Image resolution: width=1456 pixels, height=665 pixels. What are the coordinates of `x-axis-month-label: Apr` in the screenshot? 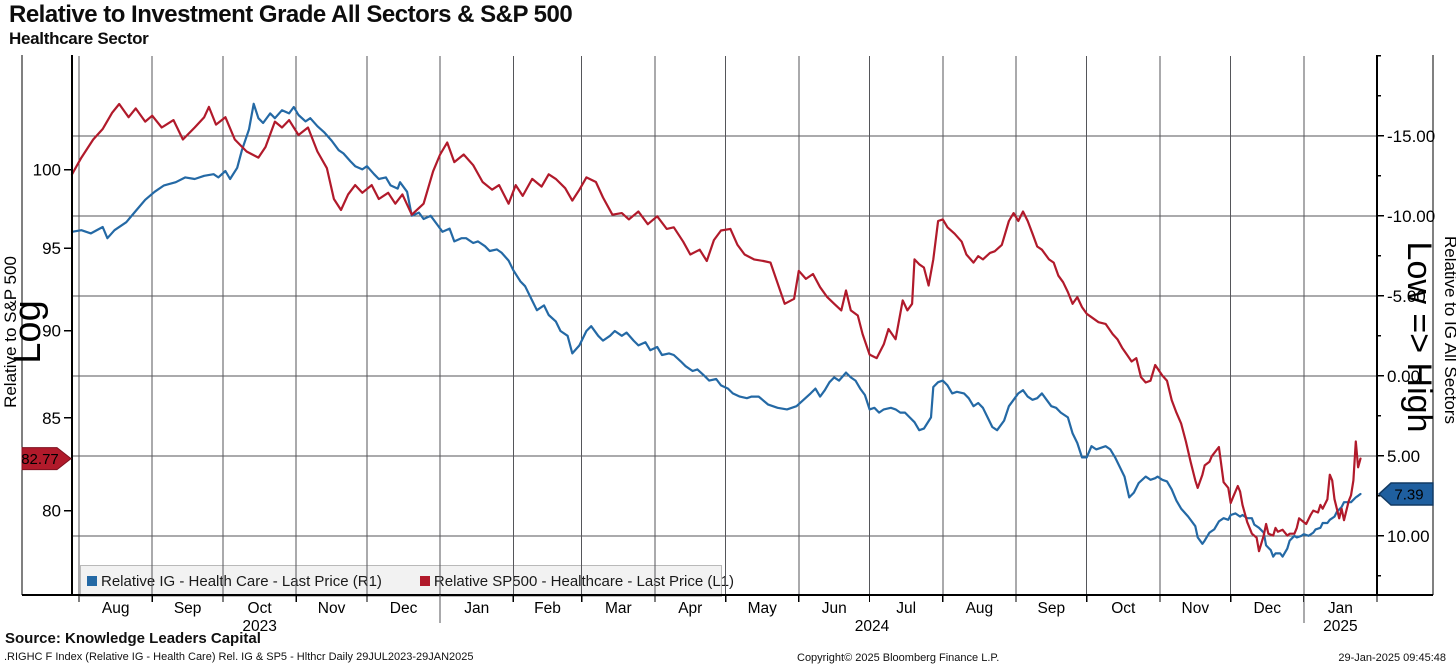 It's located at (690, 608).